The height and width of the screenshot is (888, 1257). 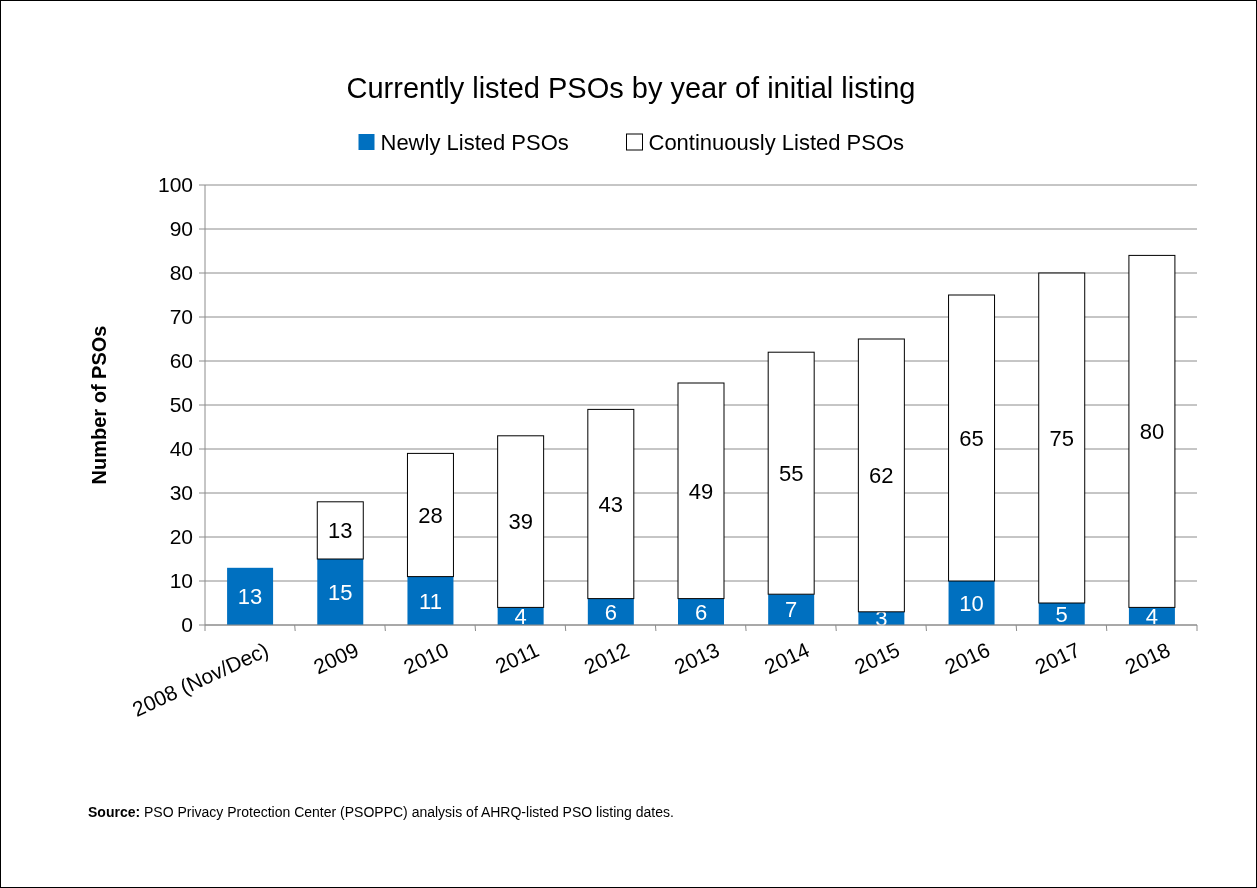 What do you see at coordinates (631, 88) in the screenshot?
I see `chart-title: Currently listed PSOs by year of initial listing` at bounding box center [631, 88].